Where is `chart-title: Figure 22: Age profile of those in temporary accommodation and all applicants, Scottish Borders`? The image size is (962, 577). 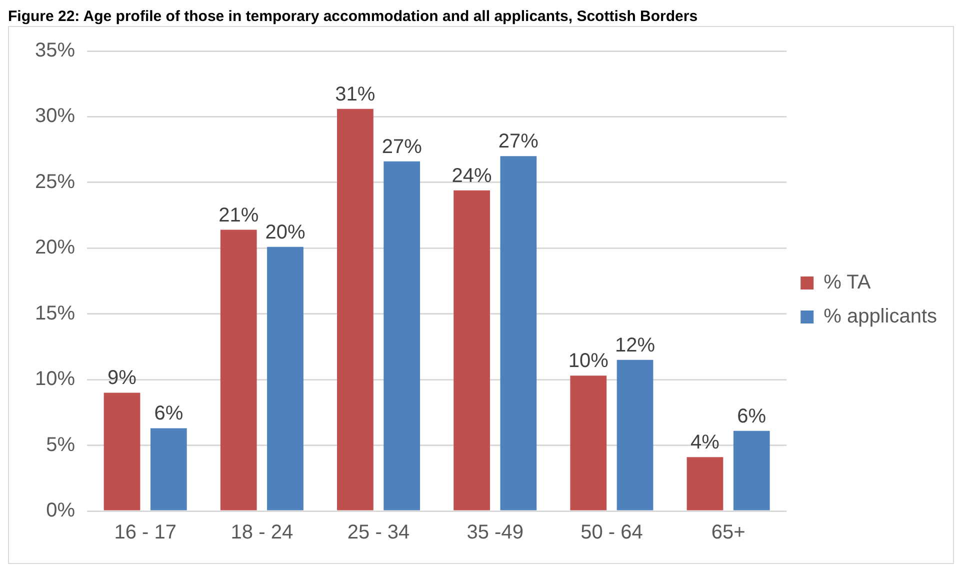
chart-title: Figure 22: Age profile of those in temporary accommodation and all applicants, Scottish Borders is located at coordinates (353, 17).